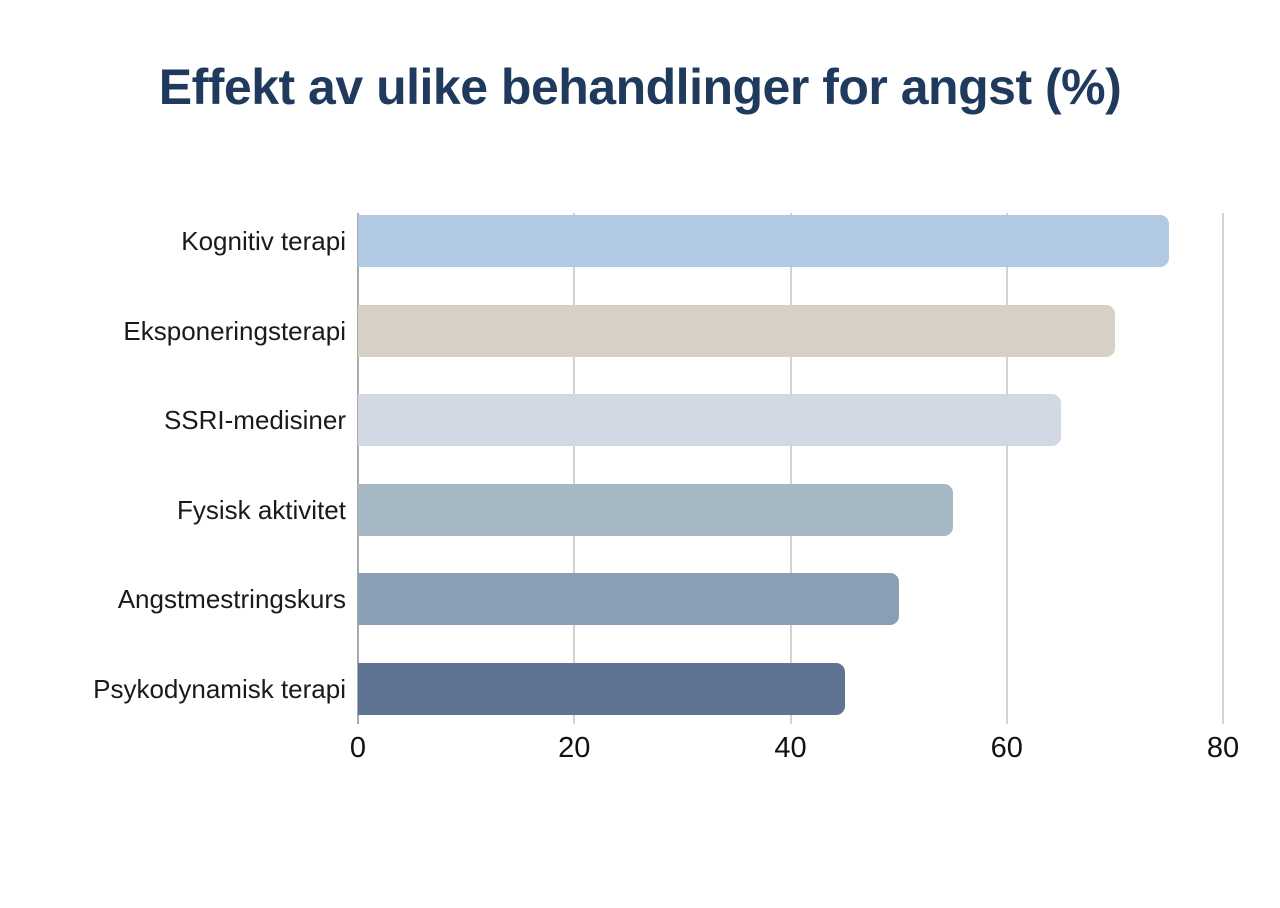  I want to click on category-label: Angstmestringskurs, so click(231, 599).